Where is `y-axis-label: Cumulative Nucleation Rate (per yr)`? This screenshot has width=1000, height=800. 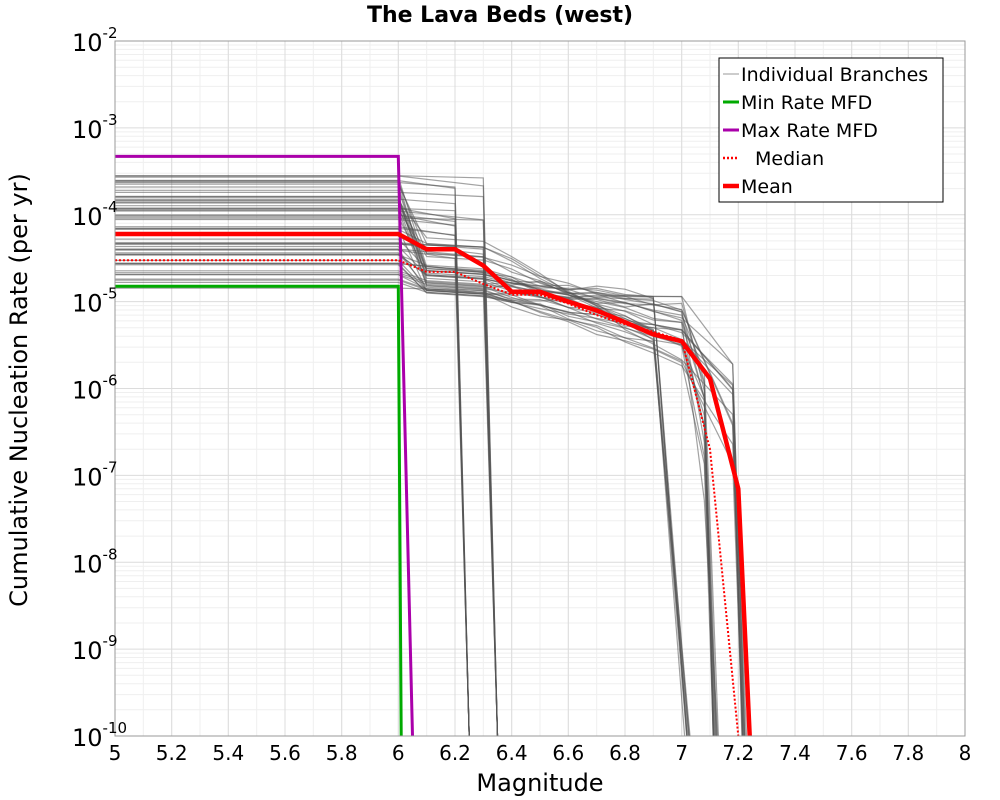
y-axis-label: Cumulative Nucleation Rate (per yr) is located at coordinates (19, 390).